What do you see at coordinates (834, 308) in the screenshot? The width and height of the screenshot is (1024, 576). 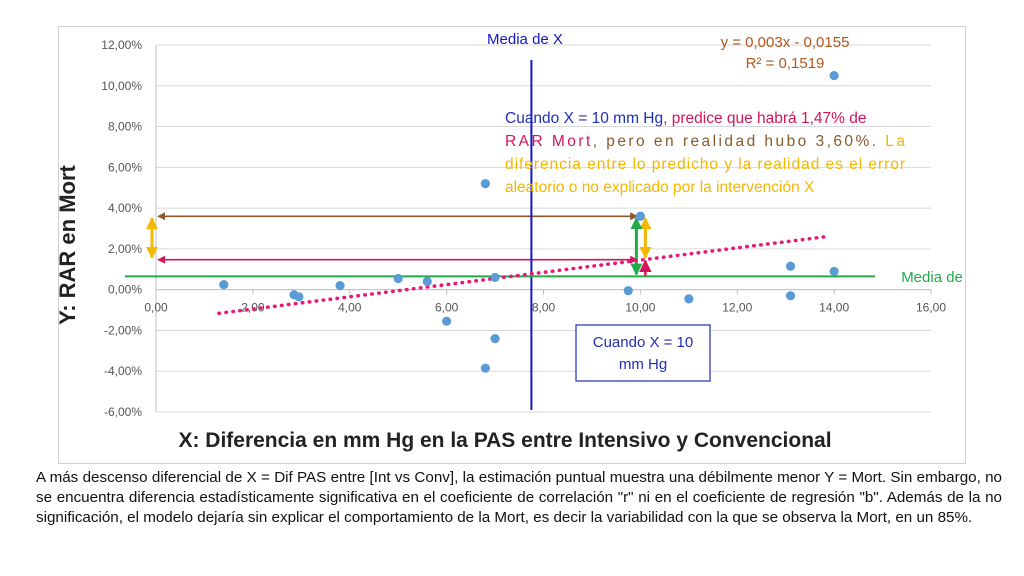 I see `x-tick-label: 14,00` at bounding box center [834, 308].